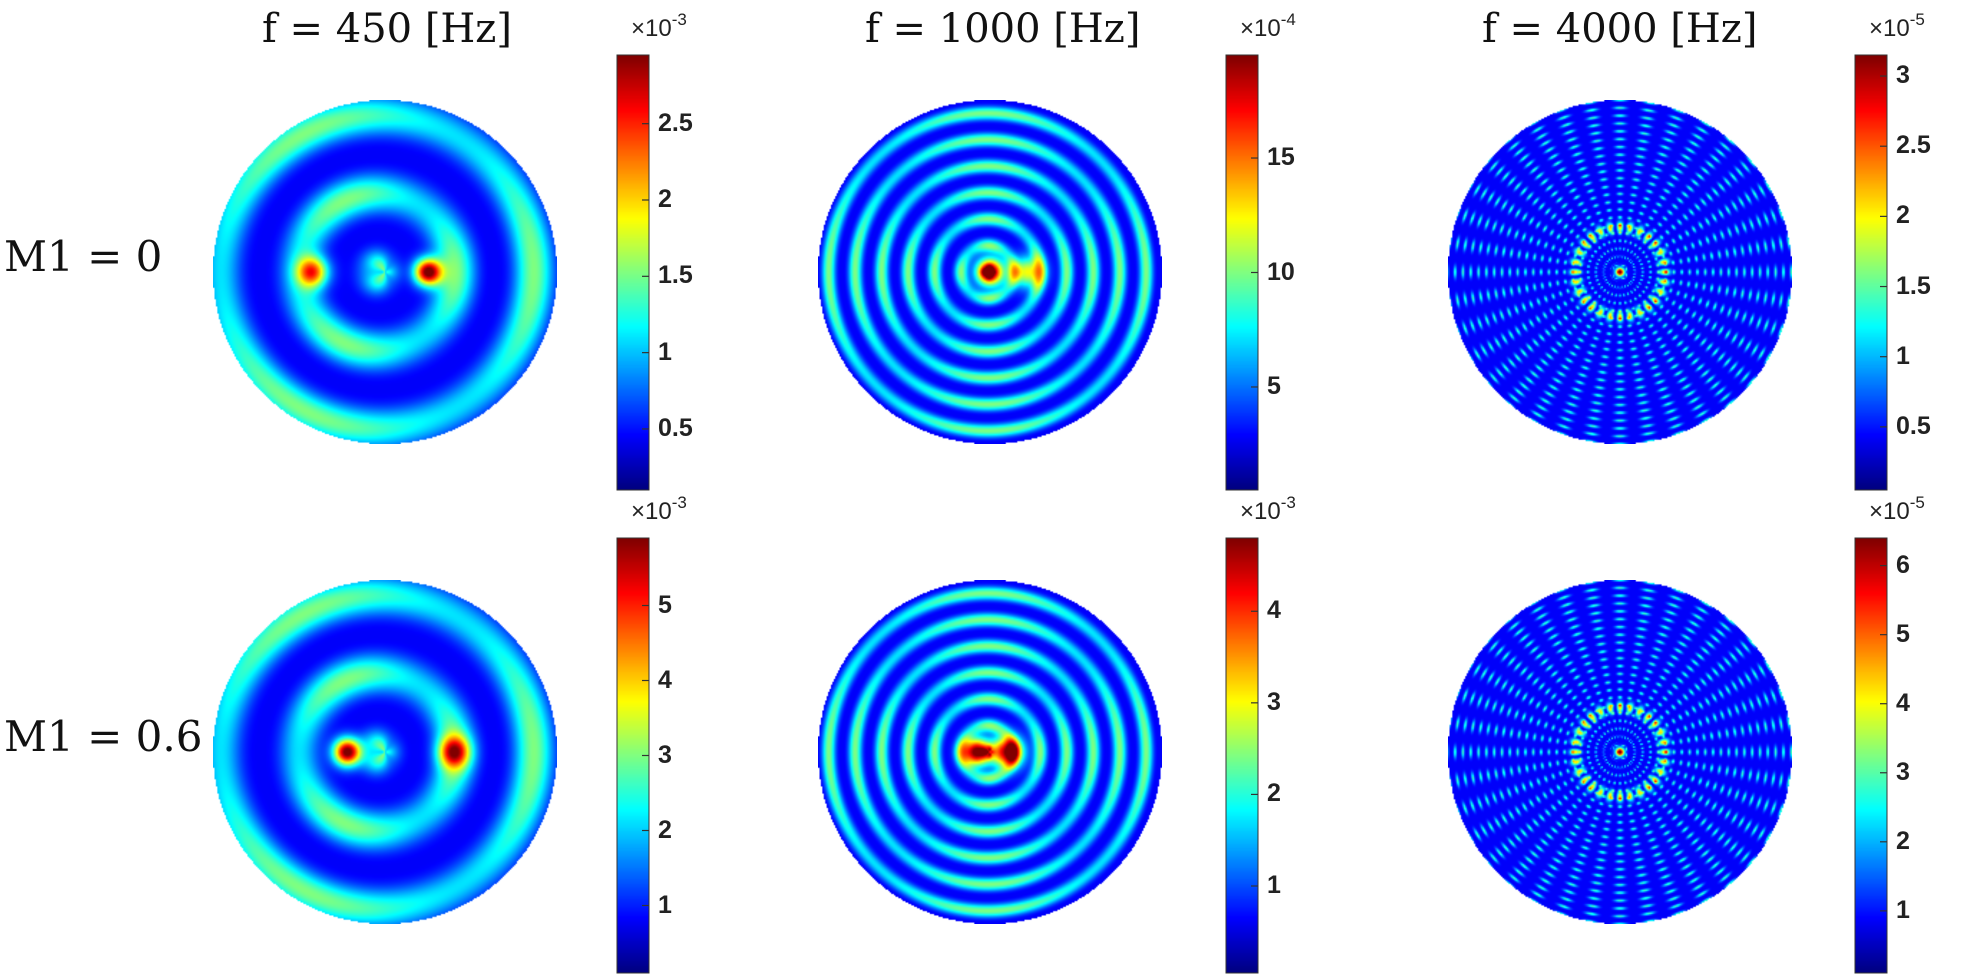 This screenshot has height=980, width=1972. Describe the element at coordinates (83, 256) in the screenshot. I see `row-label: M1 = 0` at that location.